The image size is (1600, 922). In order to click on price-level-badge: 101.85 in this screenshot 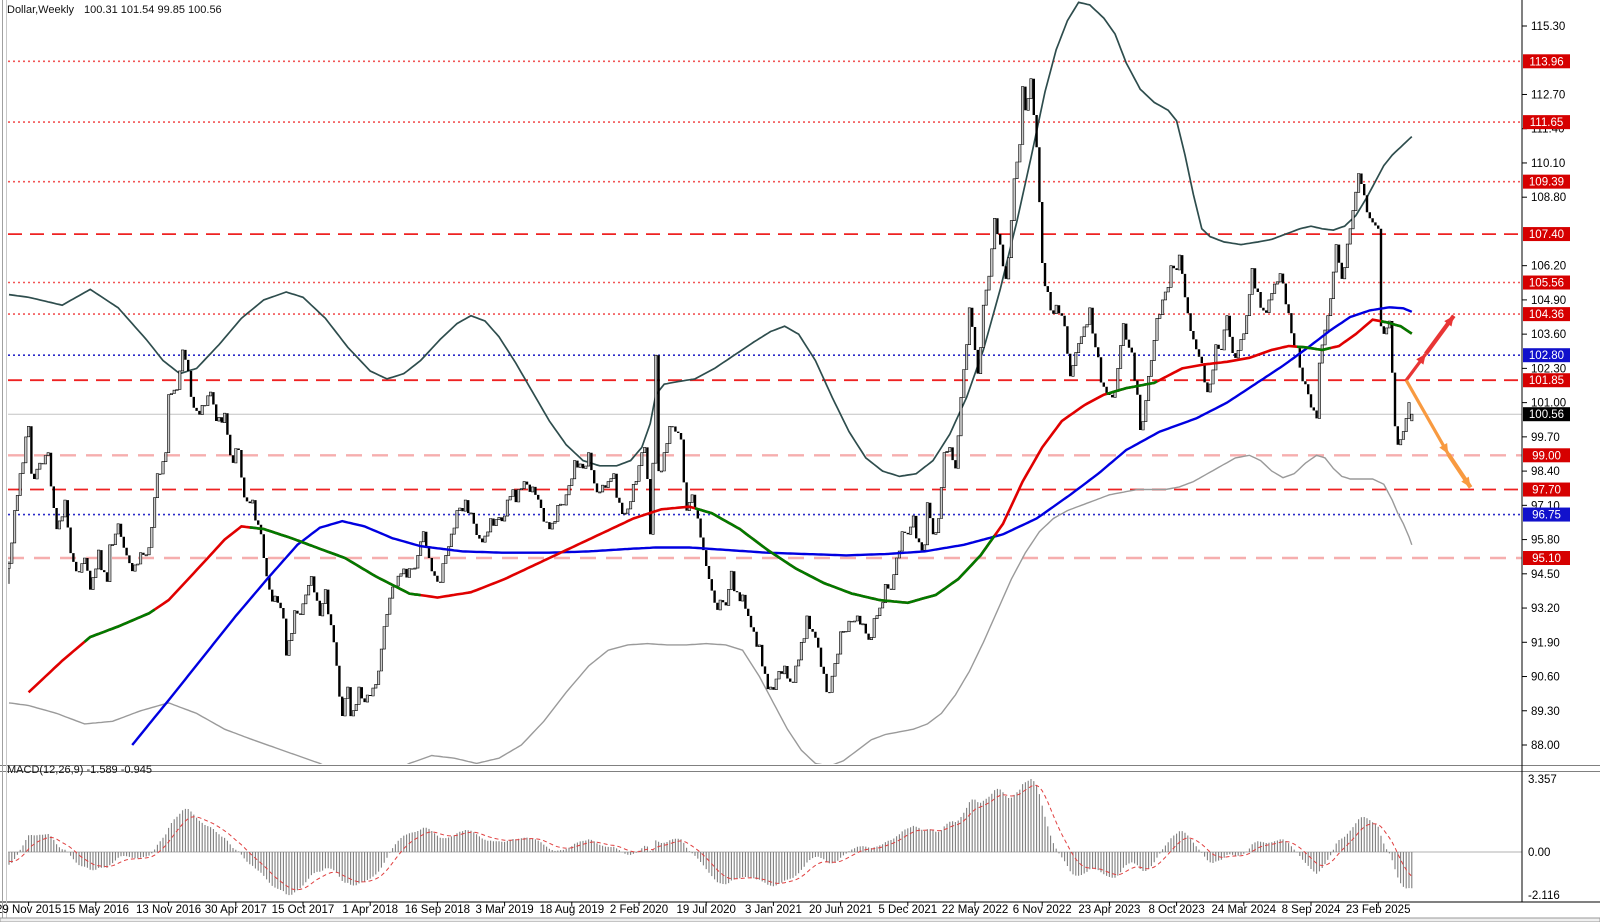, I will do `click(1546, 380)`.